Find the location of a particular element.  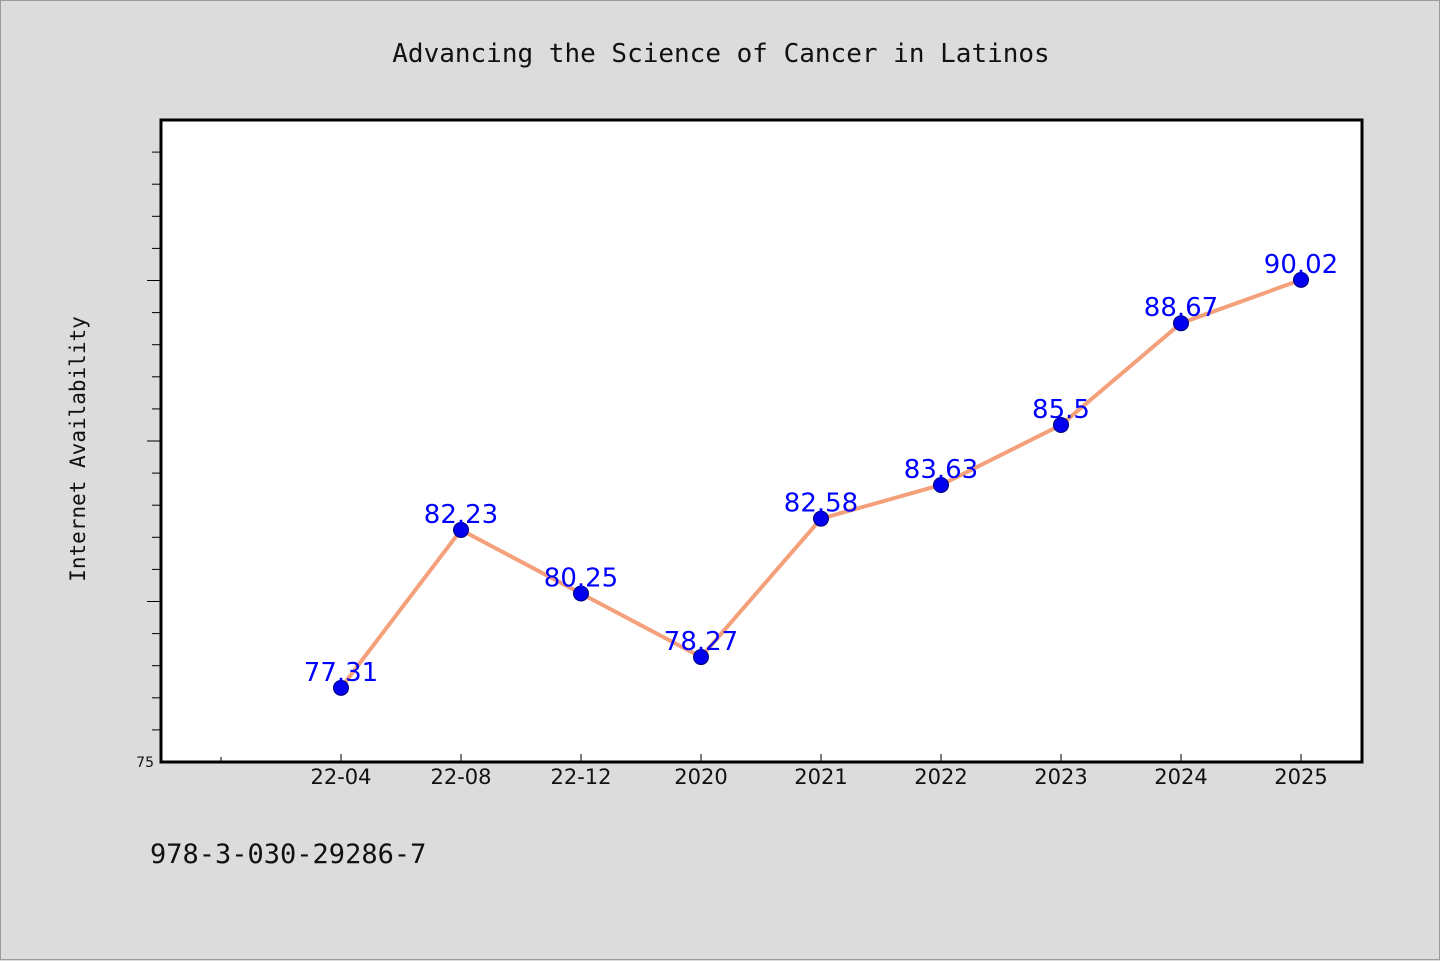

y-axis-label: Internet Availability is located at coordinates (78, 449).